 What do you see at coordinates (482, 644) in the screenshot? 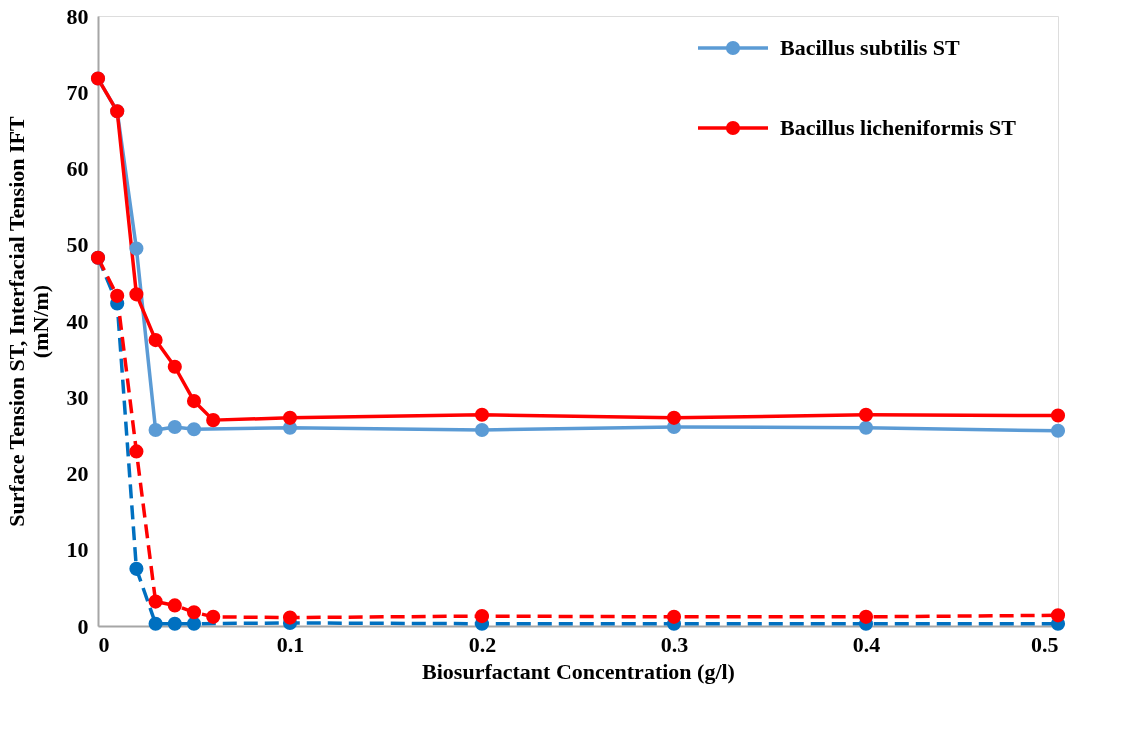
I see `x-tick-label: 0.2` at bounding box center [482, 644].